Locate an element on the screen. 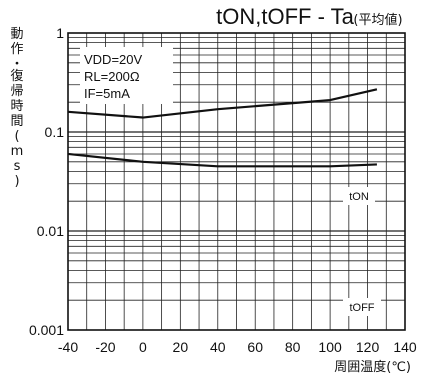 This screenshot has width=425, height=376. x-tick-label: 140 is located at coordinates (405, 347).